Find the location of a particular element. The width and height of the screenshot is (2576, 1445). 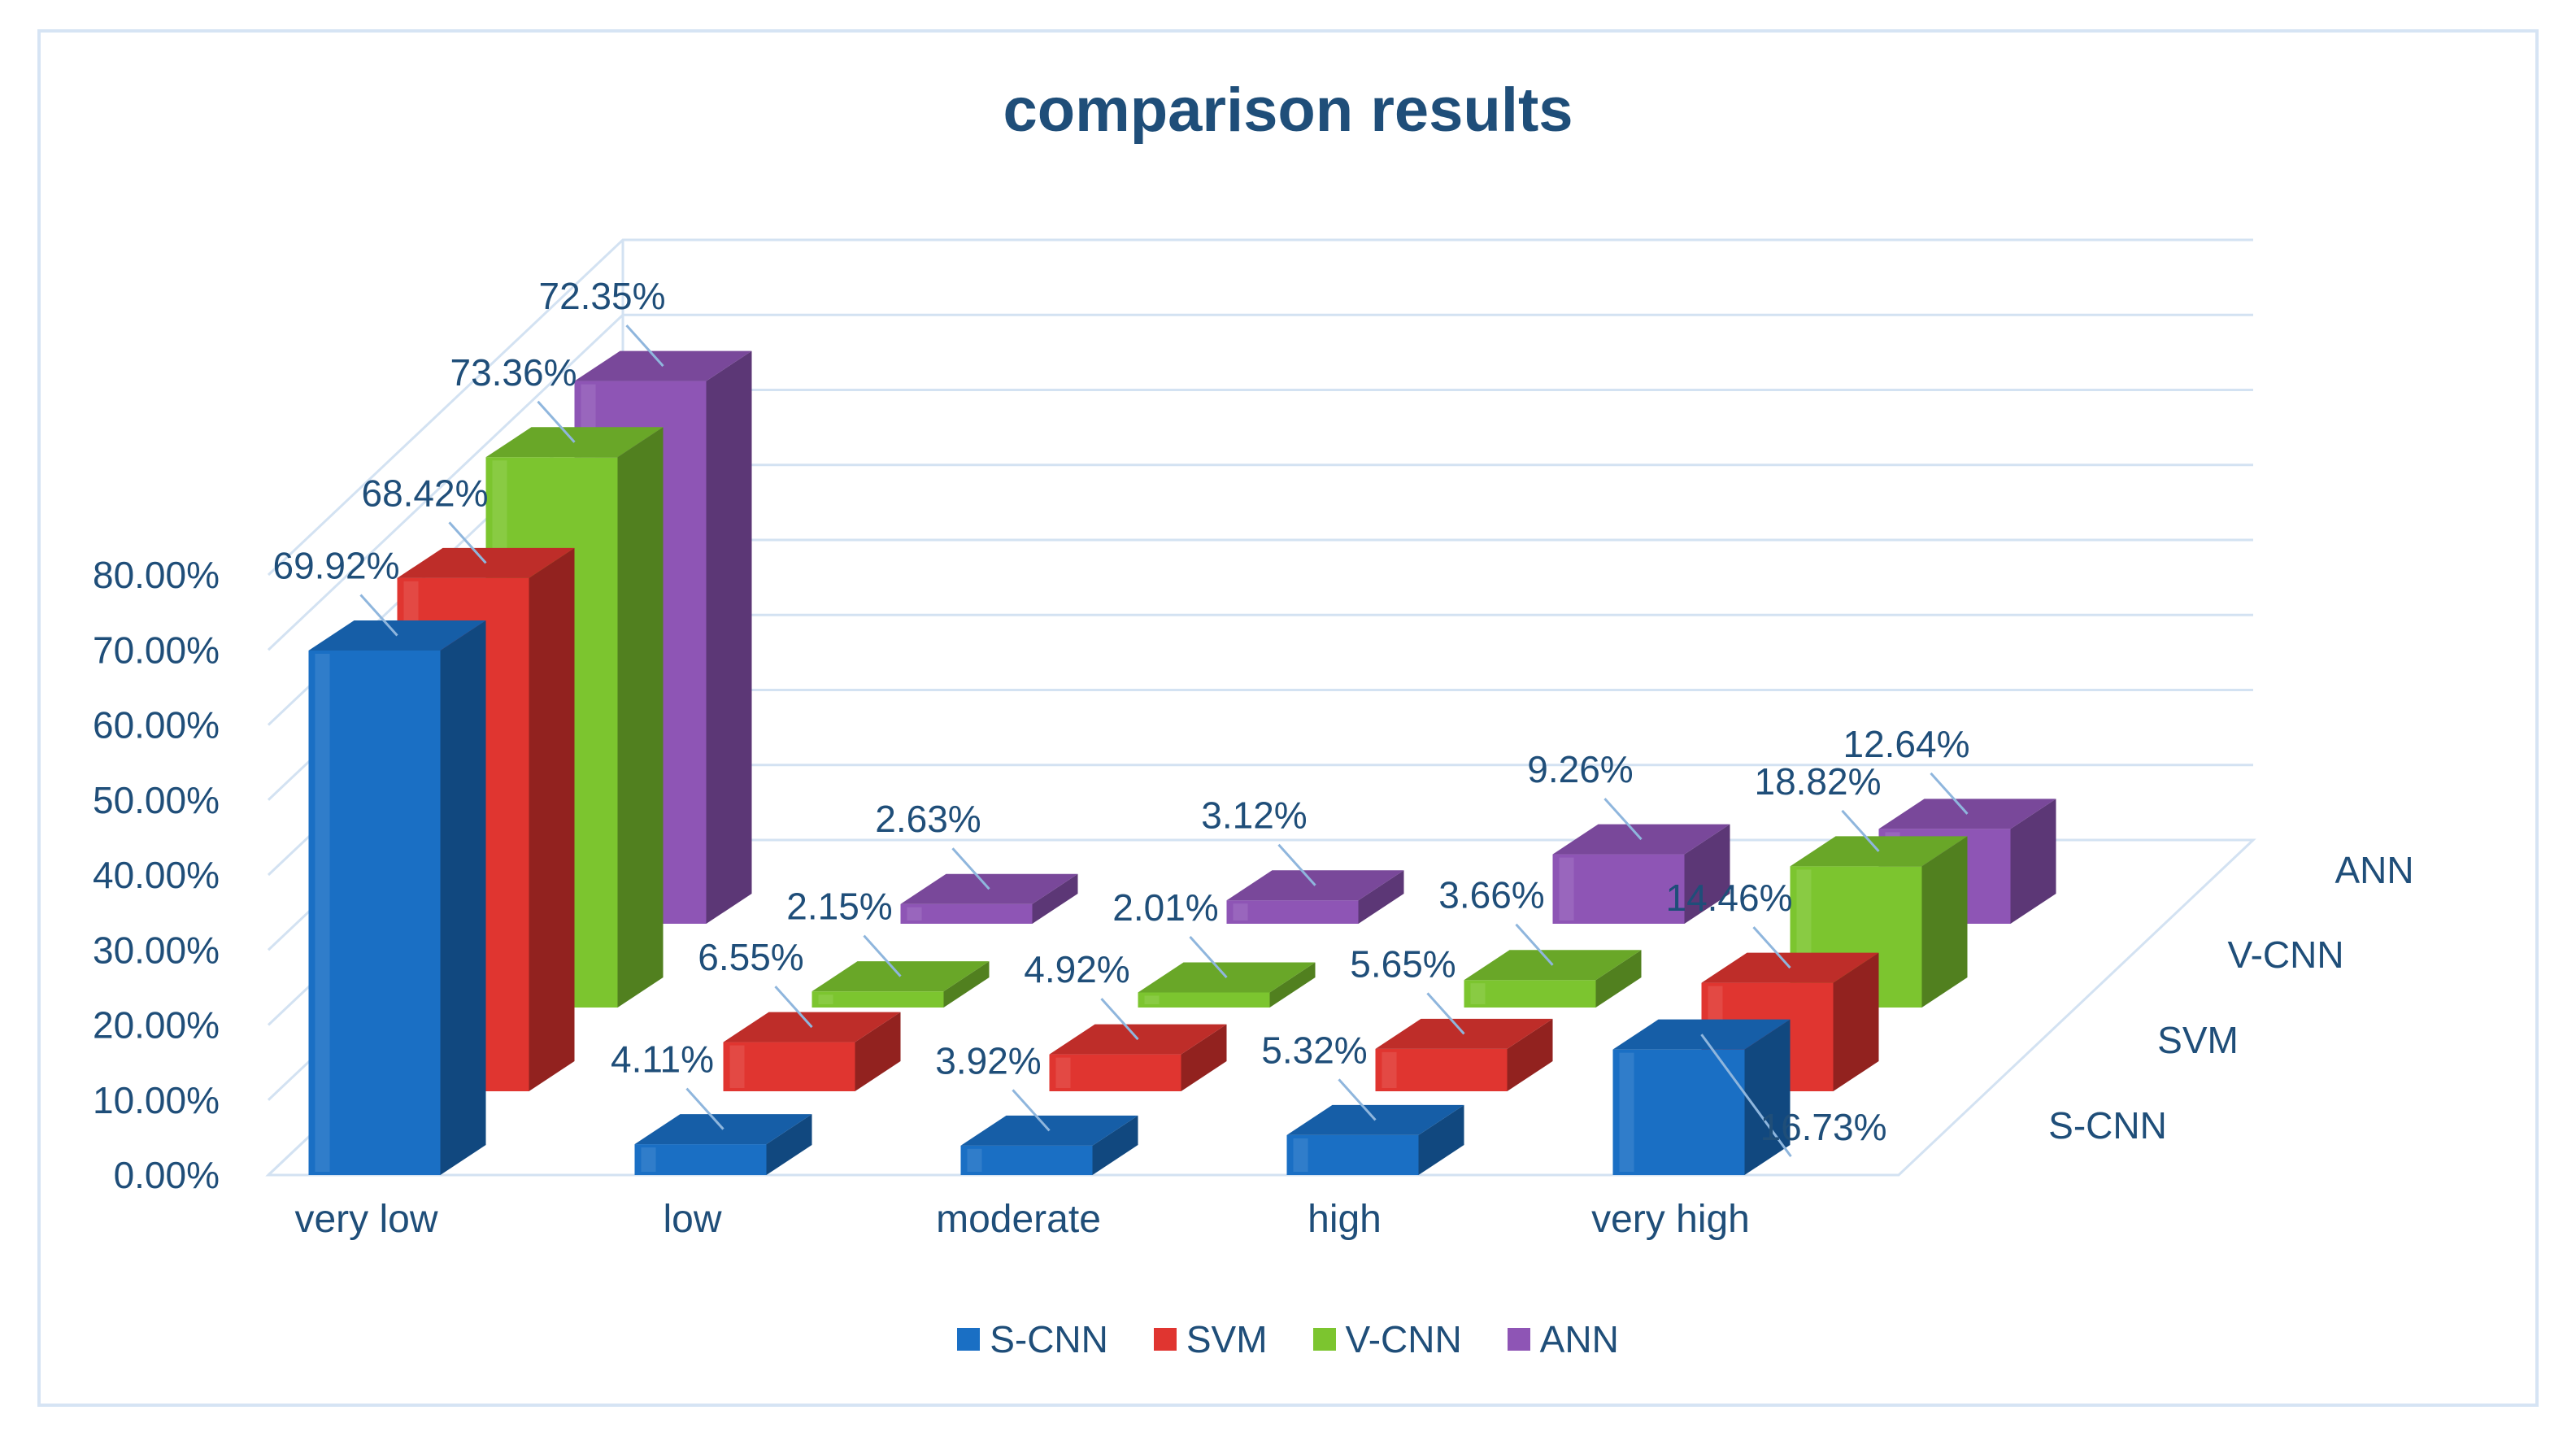

legend-item-s-cnn: S-CNN is located at coordinates (1032, 1339).